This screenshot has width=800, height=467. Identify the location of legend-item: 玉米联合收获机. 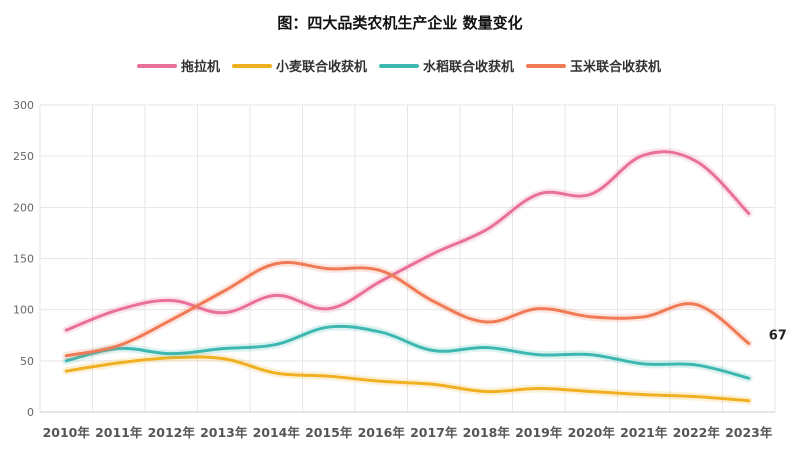
(593, 67).